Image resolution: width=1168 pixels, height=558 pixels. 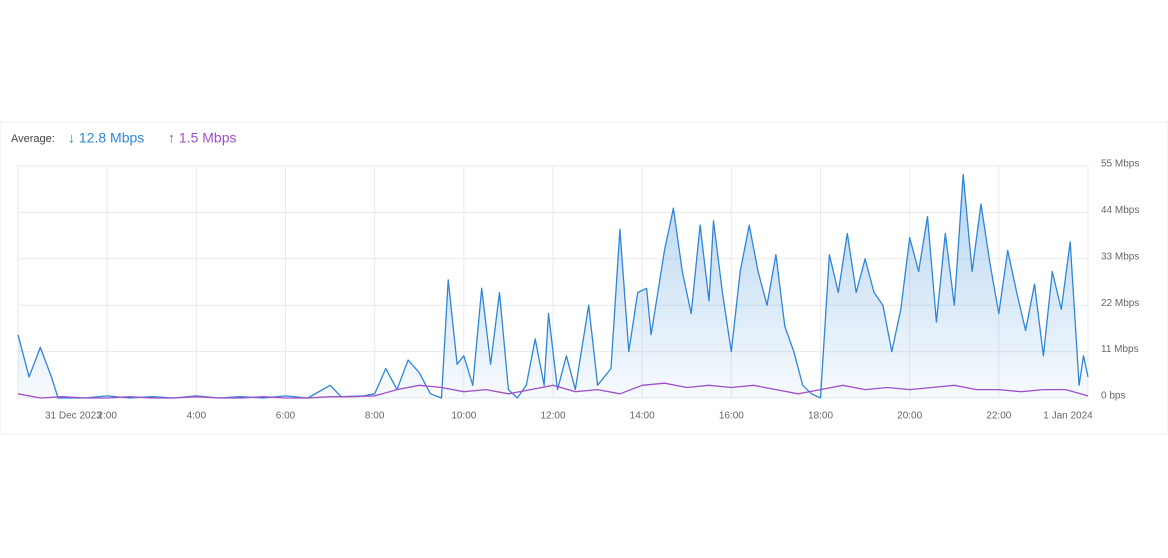 What do you see at coordinates (197, 416) in the screenshot?
I see `x-tick-label: 4:00` at bounding box center [197, 416].